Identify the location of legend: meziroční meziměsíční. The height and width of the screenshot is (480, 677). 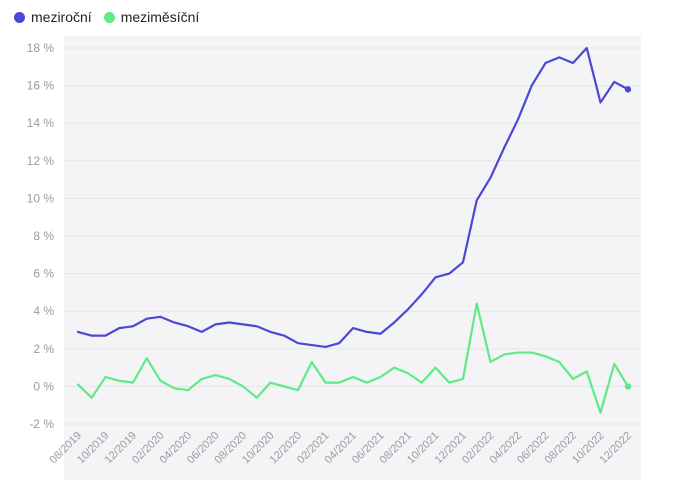
(106, 17).